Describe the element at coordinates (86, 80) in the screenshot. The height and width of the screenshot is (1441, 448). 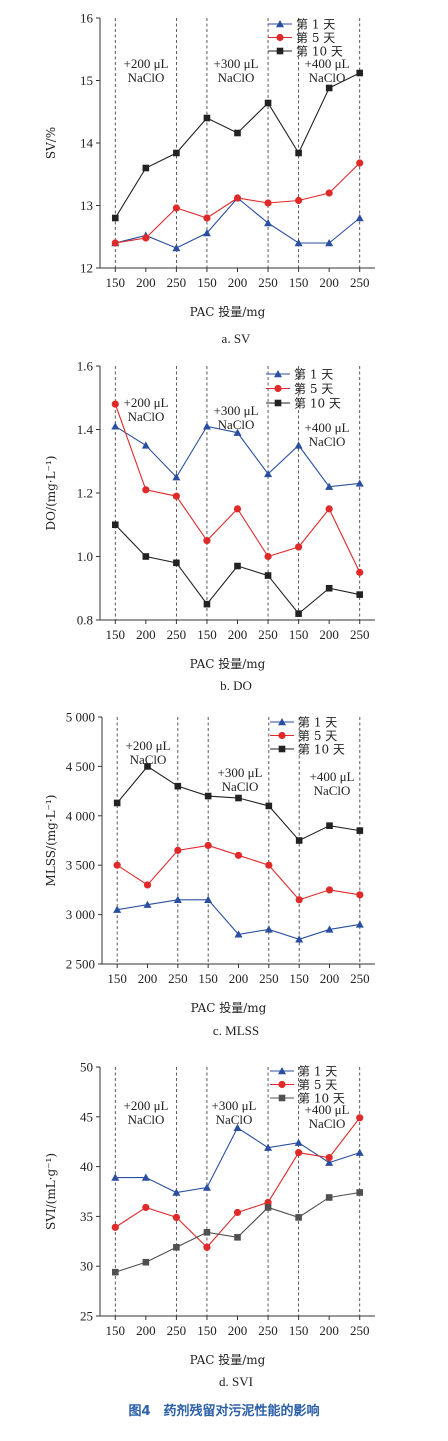
I see `y-tick-label: 15` at that location.